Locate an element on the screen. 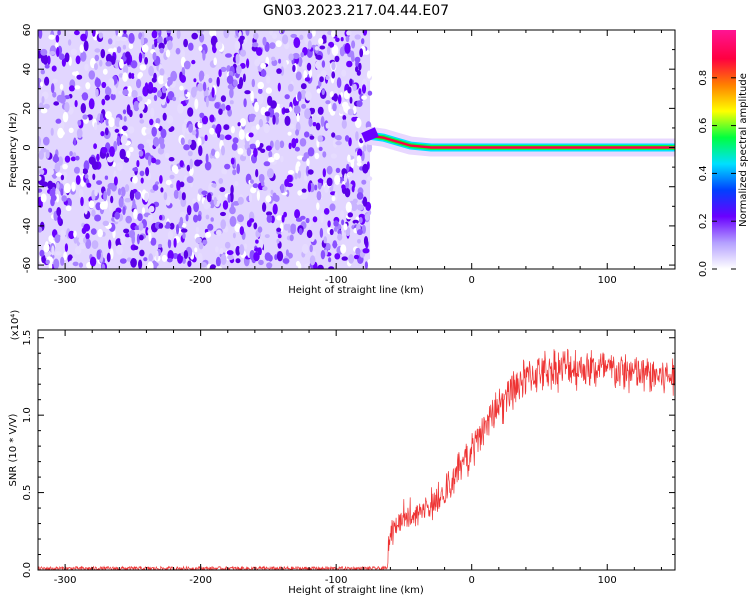 This screenshot has height=600, width=750. x-tick-label: -100 is located at coordinates (336, 580).